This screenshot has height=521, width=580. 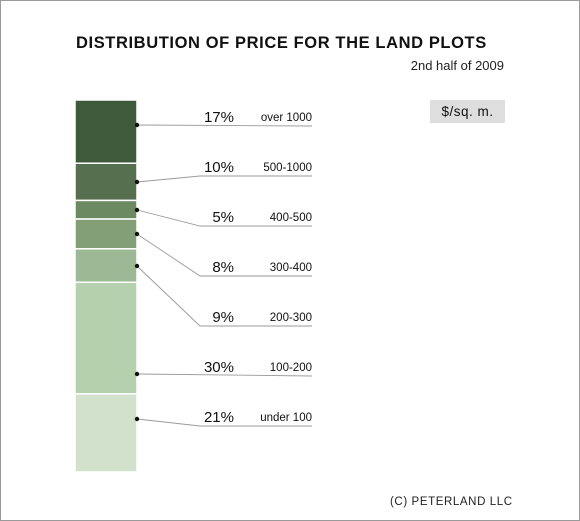 What do you see at coordinates (291, 318) in the screenshot?
I see `category-label-200-300: 200-300` at bounding box center [291, 318].